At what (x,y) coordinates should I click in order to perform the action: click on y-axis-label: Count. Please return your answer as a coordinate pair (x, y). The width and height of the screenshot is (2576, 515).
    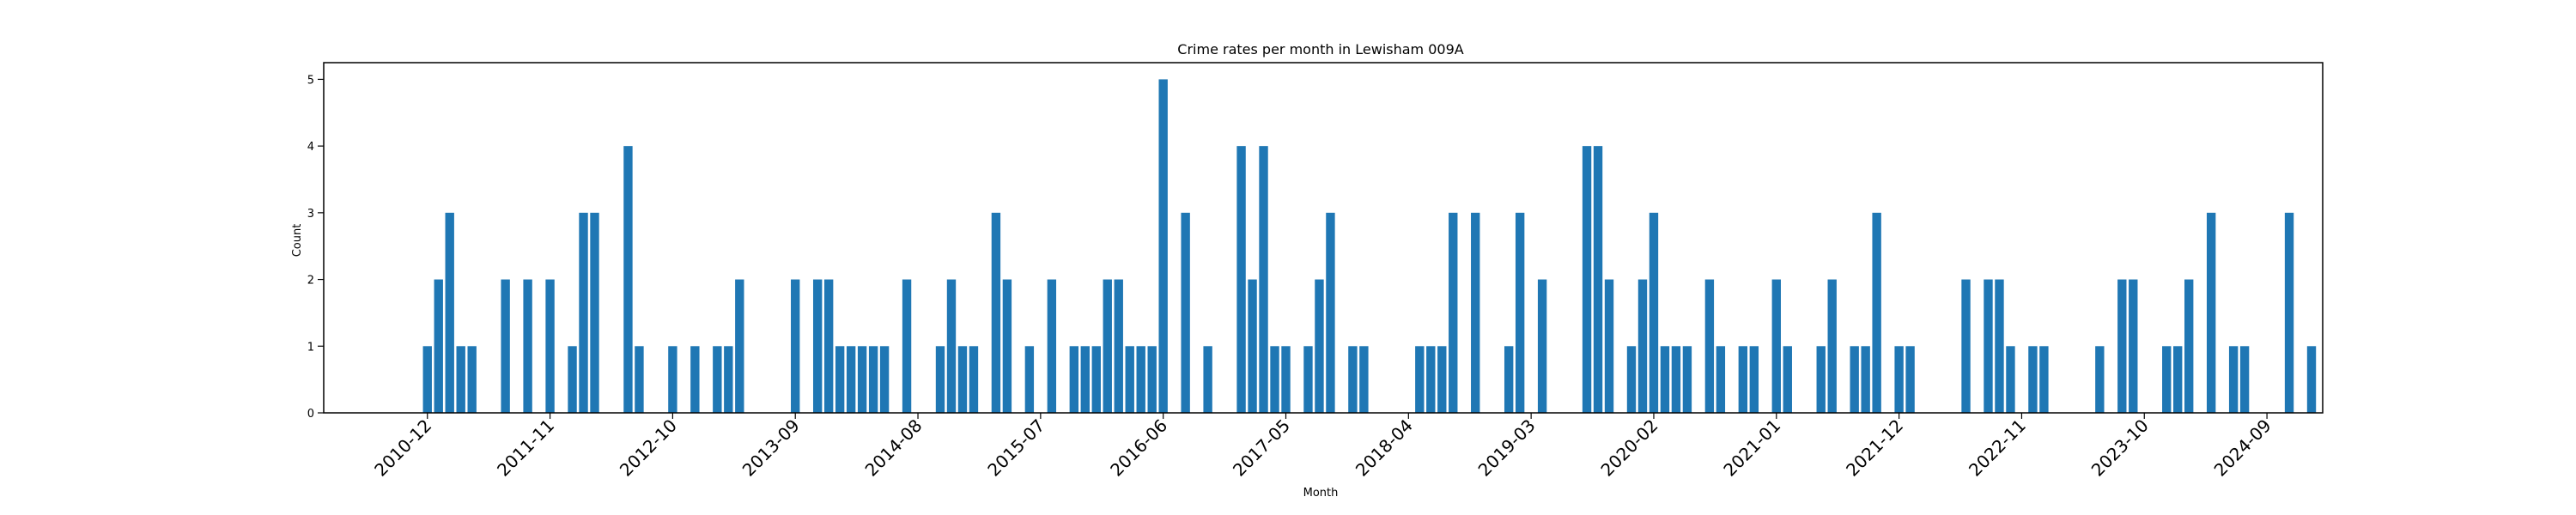
    Looking at the image, I should click on (297, 241).